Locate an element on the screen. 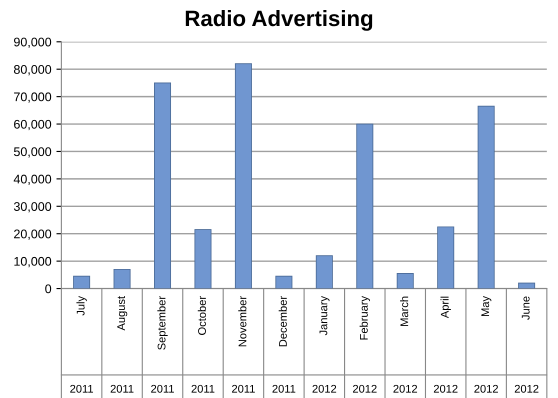  y-tick-label: 70,000 is located at coordinates (33, 97).